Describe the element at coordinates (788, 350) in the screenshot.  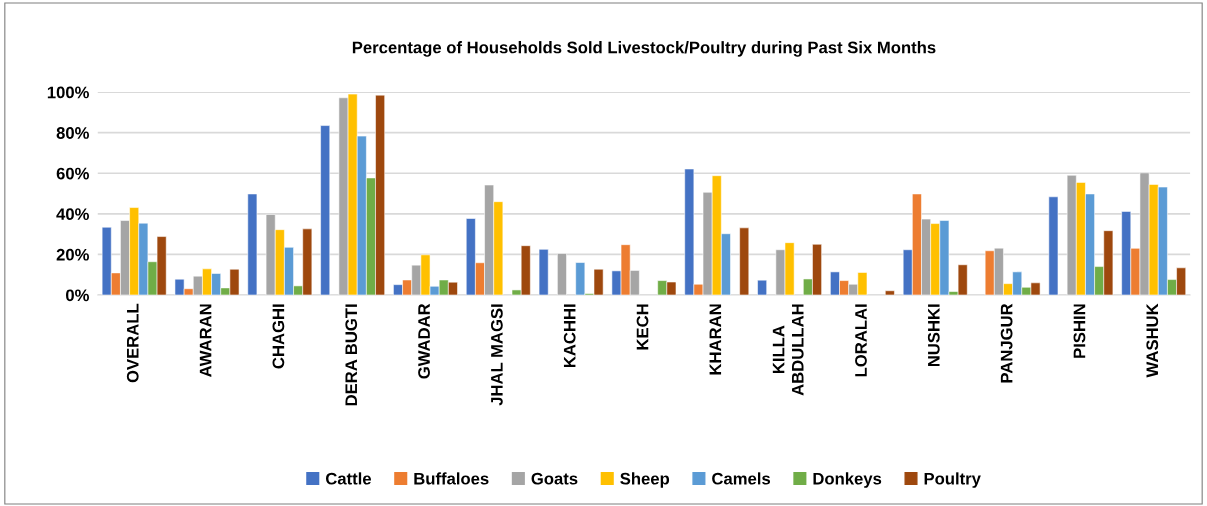
I see `x-tick-label: KILLA ABDULLAH` at that location.